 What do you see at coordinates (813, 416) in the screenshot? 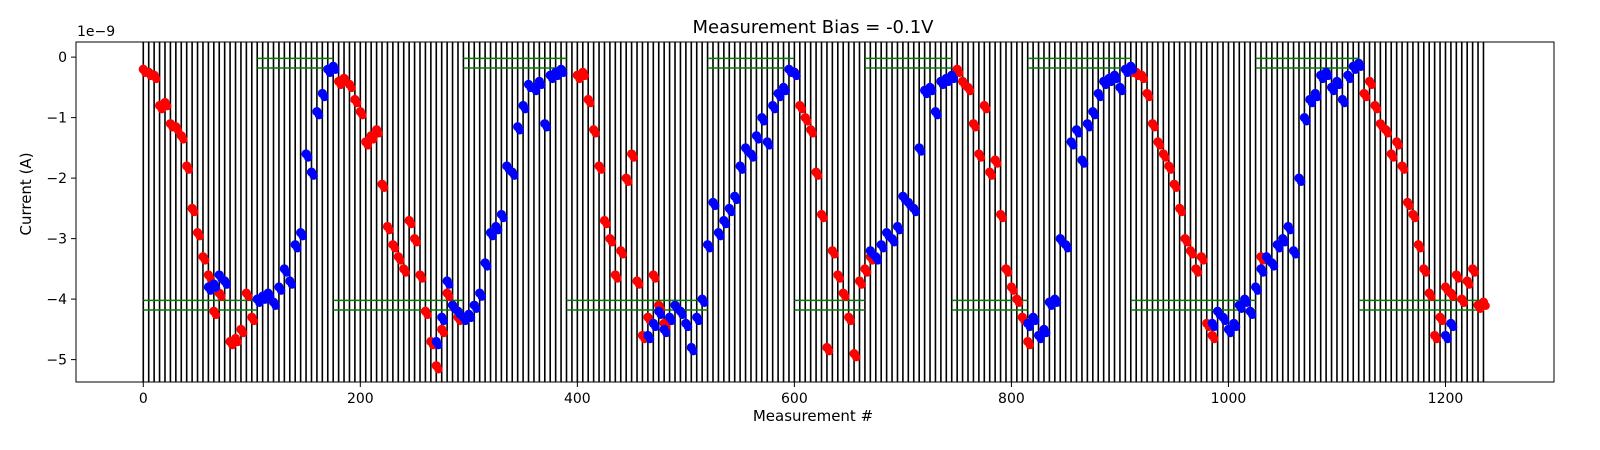
I see `x-axis-title: Measurement #` at bounding box center [813, 416].